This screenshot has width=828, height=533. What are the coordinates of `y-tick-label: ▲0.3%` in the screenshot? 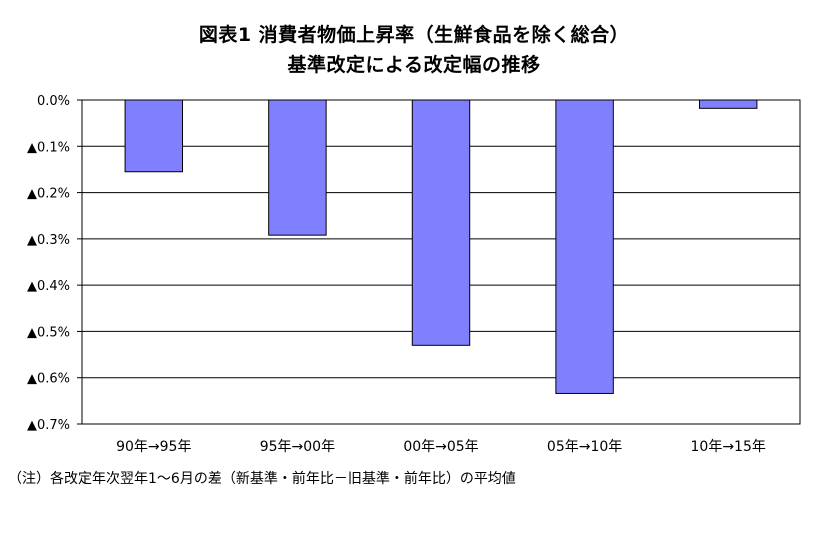 It's located at (48, 240).